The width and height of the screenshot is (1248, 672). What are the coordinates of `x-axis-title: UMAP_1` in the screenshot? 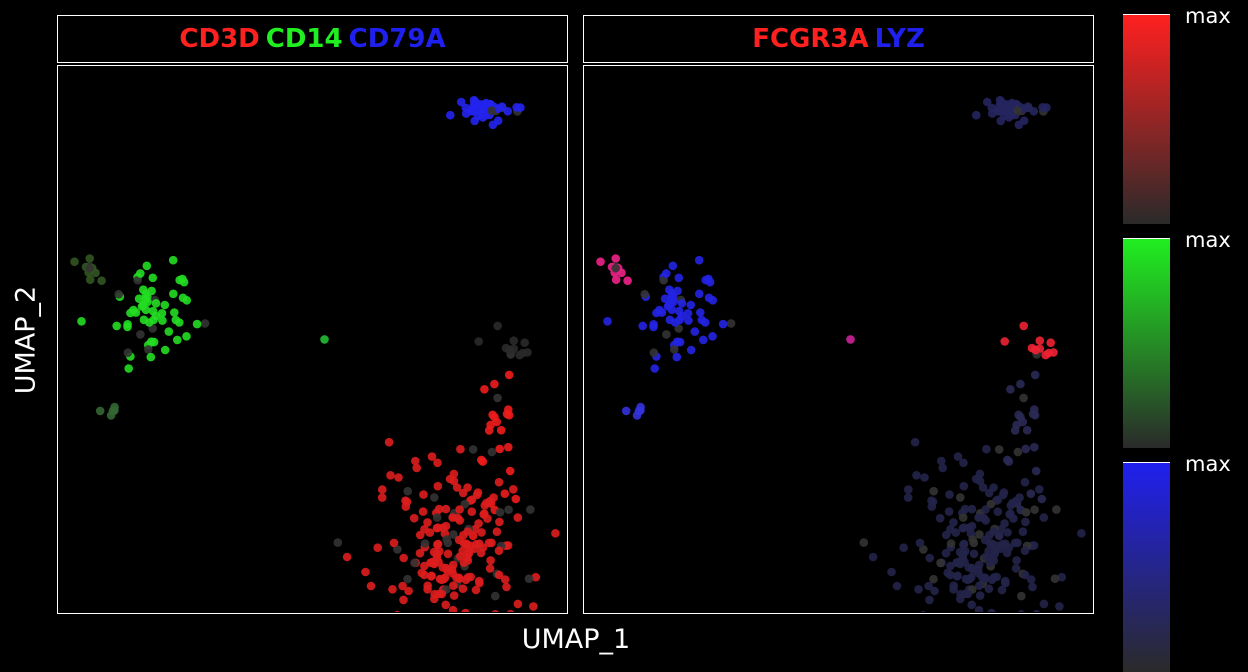 It's located at (576, 639).